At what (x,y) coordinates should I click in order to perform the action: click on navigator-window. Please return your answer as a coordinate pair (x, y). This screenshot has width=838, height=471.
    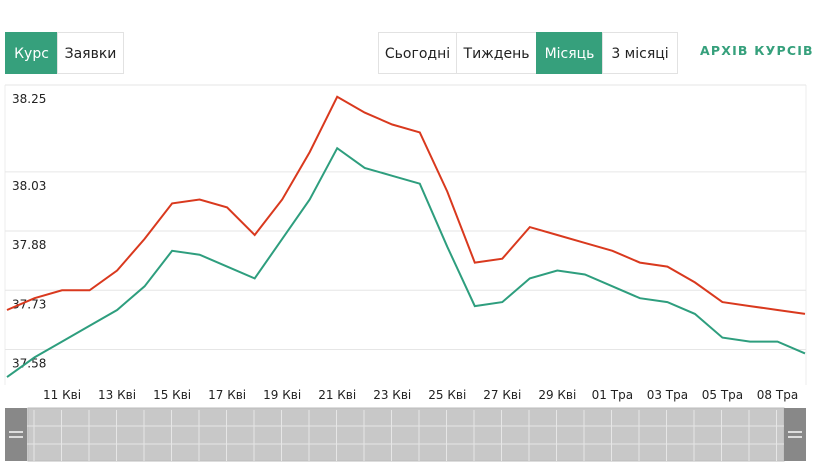
    Looking at the image, I should click on (406, 434).